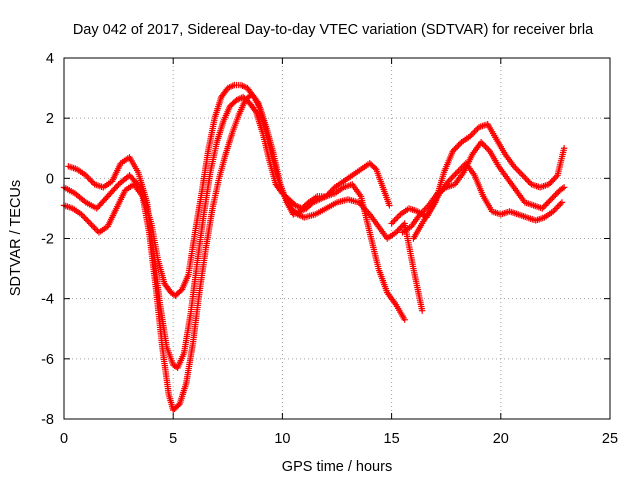  What do you see at coordinates (610, 439) in the screenshot?
I see `x-tick-label: 25` at bounding box center [610, 439].